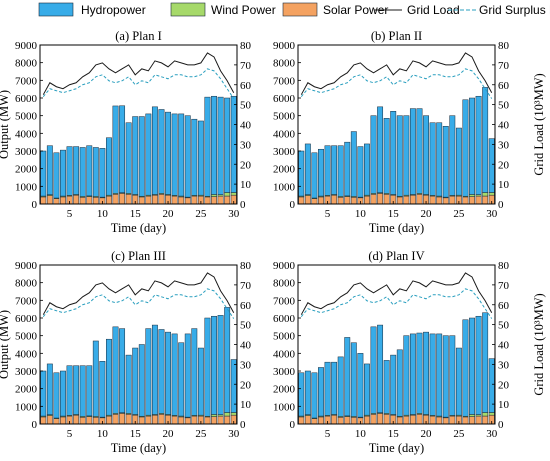 The image size is (550, 461). What do you see at coordinates (504, 106) in the screenshot?
I see `y-right-tick-label: 50` at bounding box center [504, 106].